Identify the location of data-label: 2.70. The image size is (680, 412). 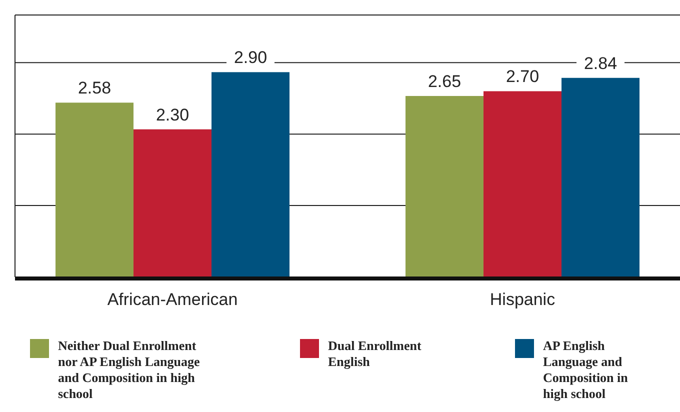
(523, 76).